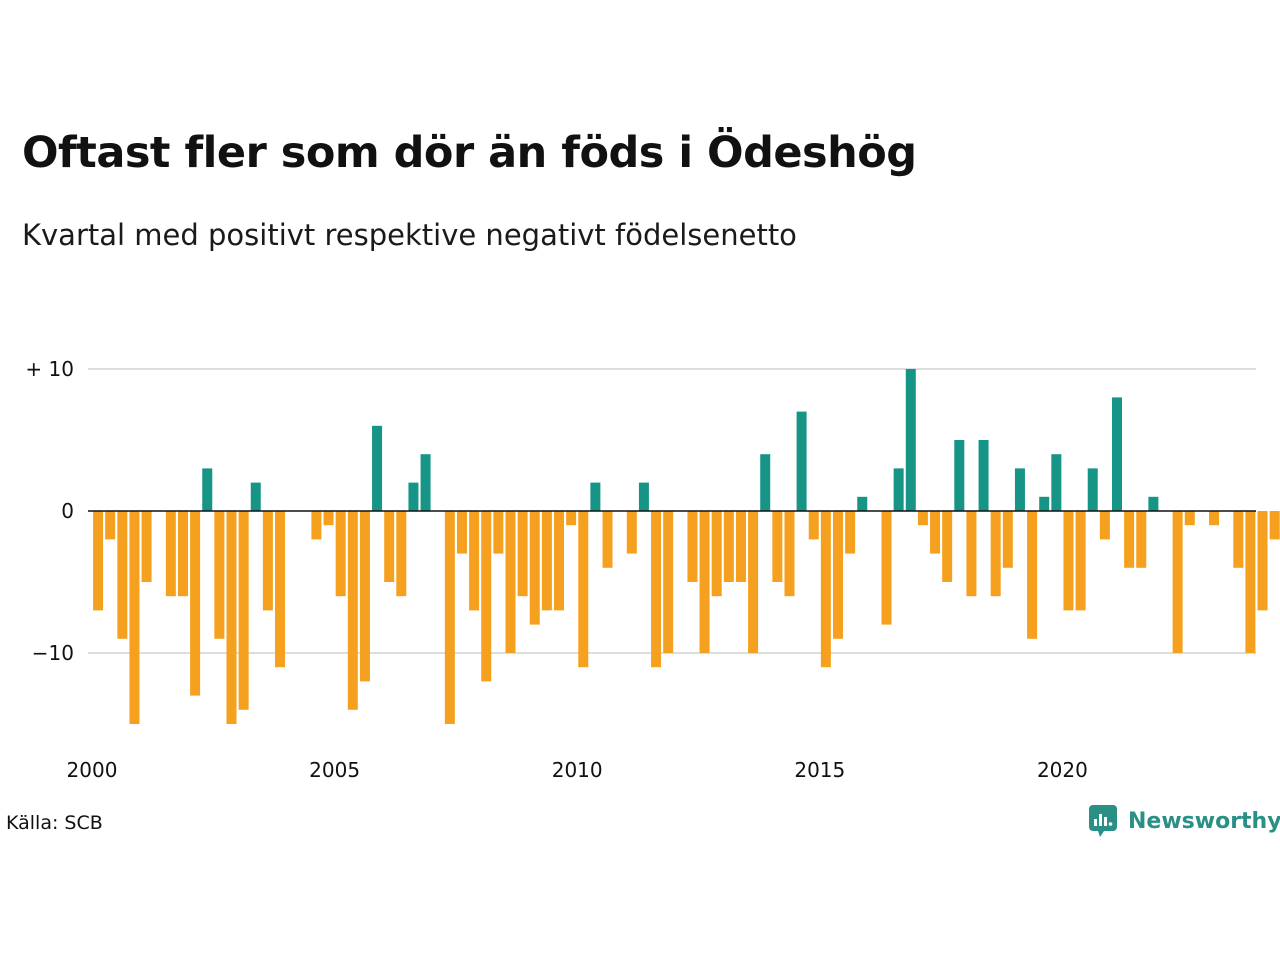  Describe the element at coordinates (469, 153) in the screenshot. I see `chart-title: Oftast fler som dör än föds i Ödeshög` at that location.